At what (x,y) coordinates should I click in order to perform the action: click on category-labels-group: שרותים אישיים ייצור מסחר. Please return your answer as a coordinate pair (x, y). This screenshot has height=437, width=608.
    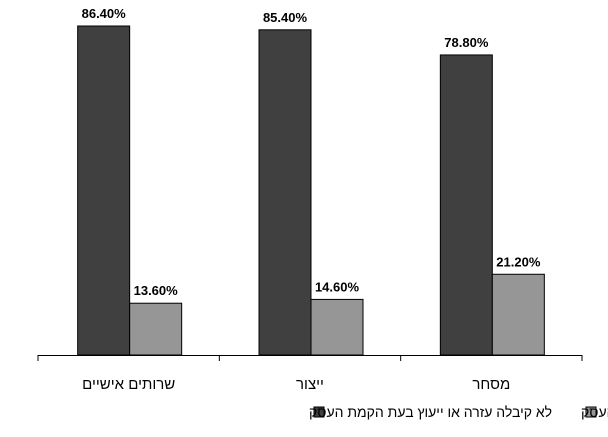
    Looking at the image, I should click on (296, 384).